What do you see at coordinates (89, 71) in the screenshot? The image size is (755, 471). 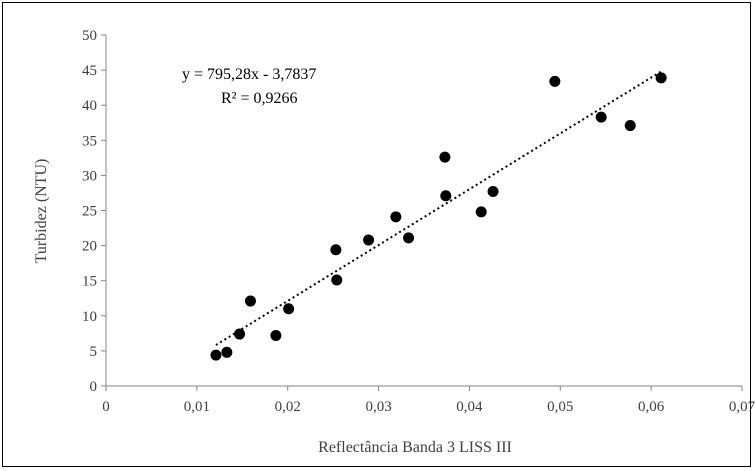 I see `y-tick-label: 45` at bounding box center [89, 71].